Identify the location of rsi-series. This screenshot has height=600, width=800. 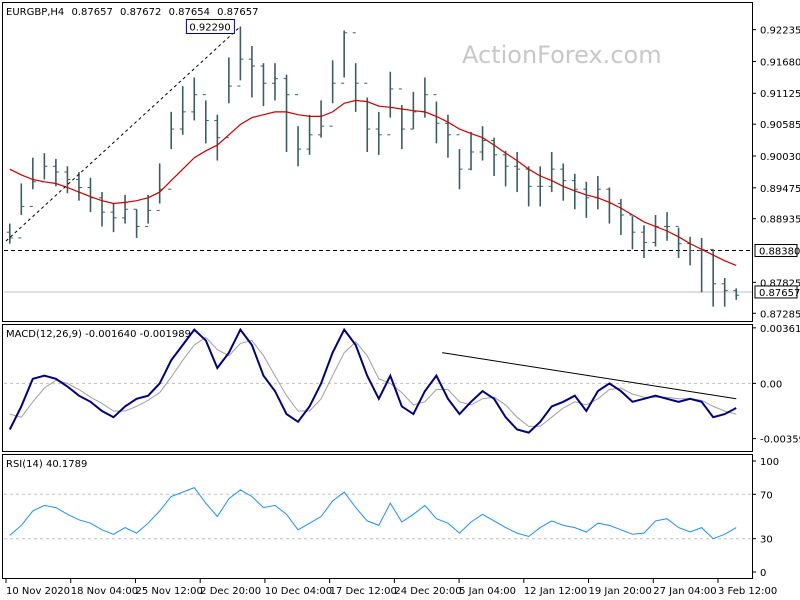
(378, 513).